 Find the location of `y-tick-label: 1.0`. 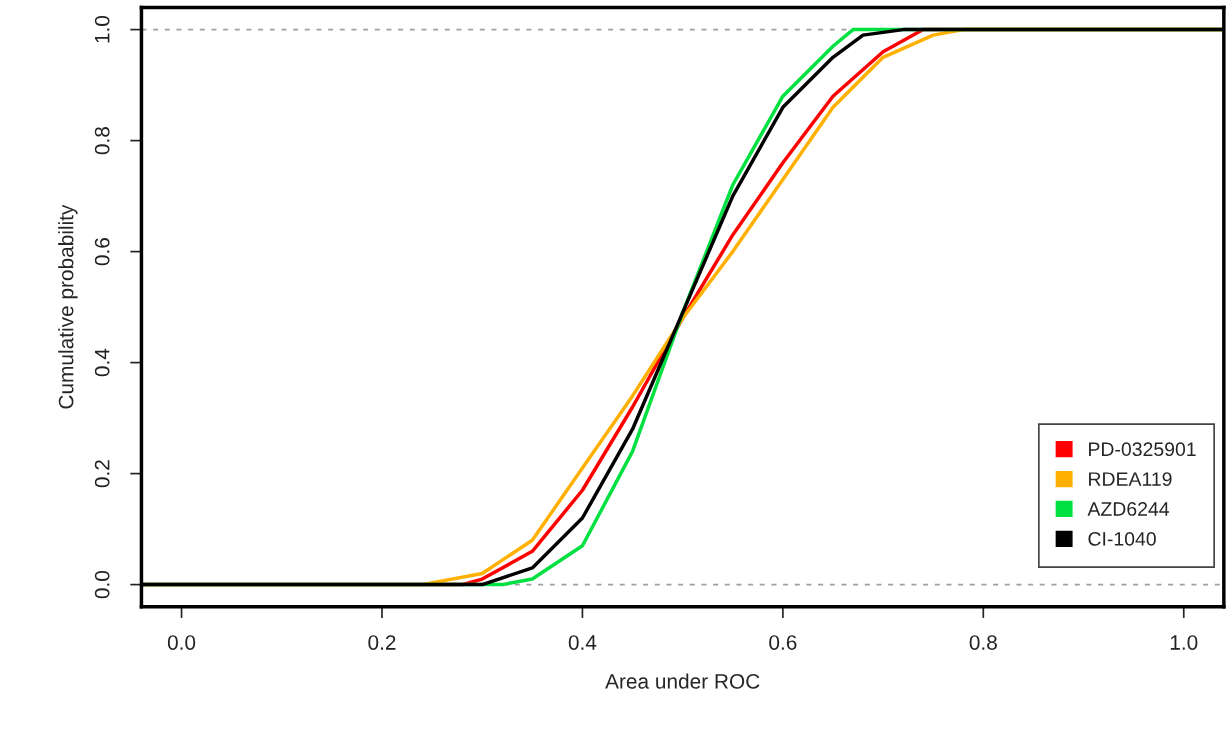

y-tick-label: 1.0 is located at coordinates (102, 29).